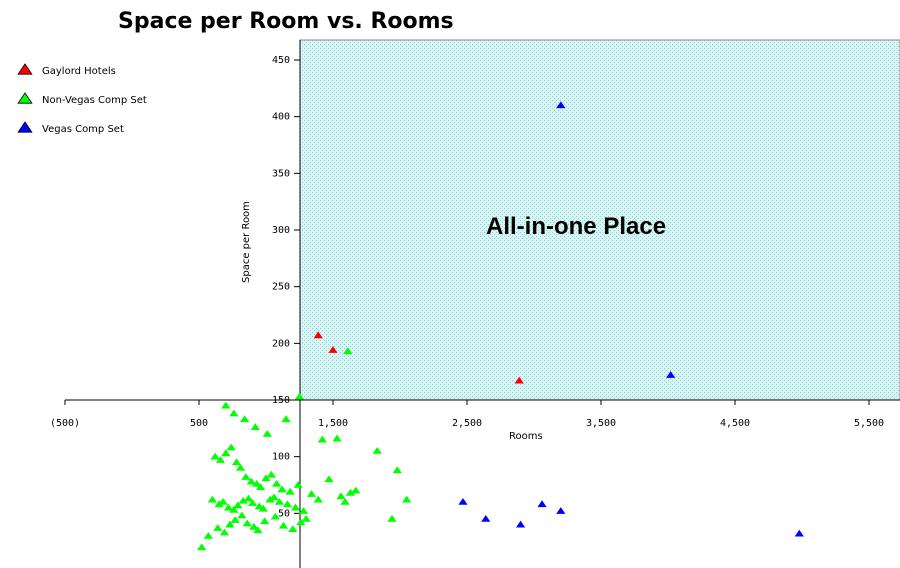 The image size is (900, 568). Describe the element at coordinates (281, 457) in the screenshot. I see `y-tick-label: 100` at that location.